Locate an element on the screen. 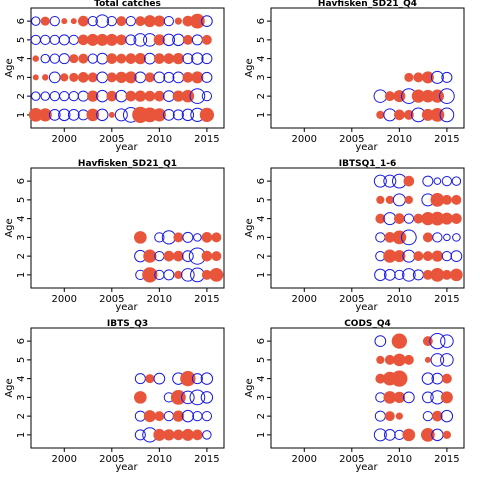  y-tick-label: 2 is located at coordinates (261, 256).